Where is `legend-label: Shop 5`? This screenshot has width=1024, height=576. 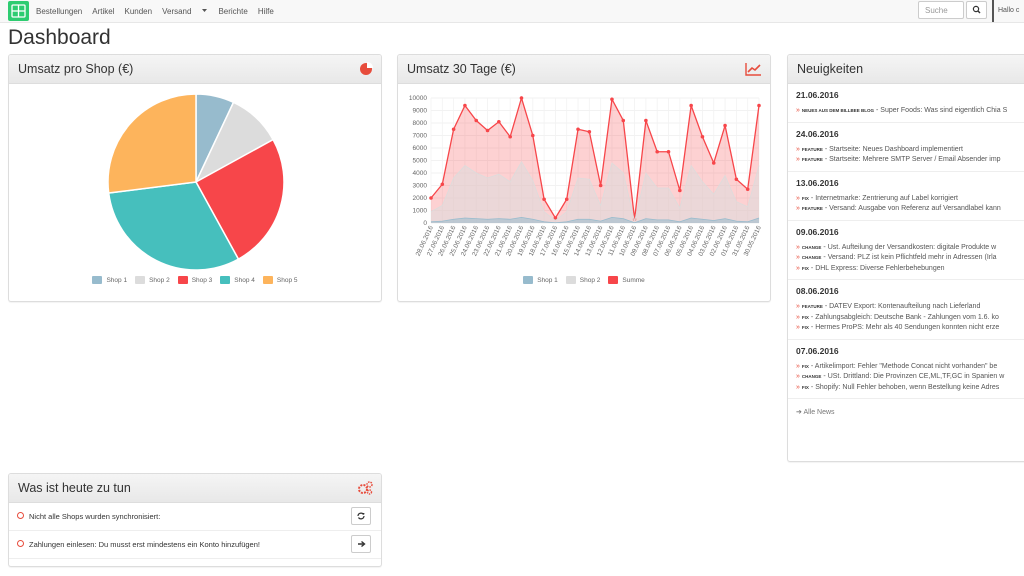 legend-label: Shop 5 is located at coordinates (287, 280).